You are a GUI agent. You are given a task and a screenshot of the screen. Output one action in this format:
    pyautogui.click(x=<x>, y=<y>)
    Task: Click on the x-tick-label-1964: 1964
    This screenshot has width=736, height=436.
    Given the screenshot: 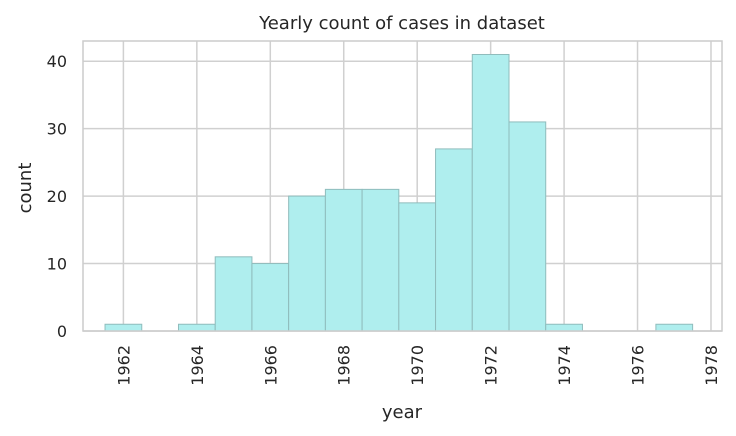 What is the action you would take?
    pyautogui.click(x=197, y=365)
    